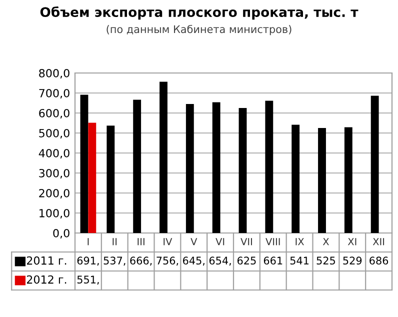  I want to click on data-label: 529, so click(352, 260).